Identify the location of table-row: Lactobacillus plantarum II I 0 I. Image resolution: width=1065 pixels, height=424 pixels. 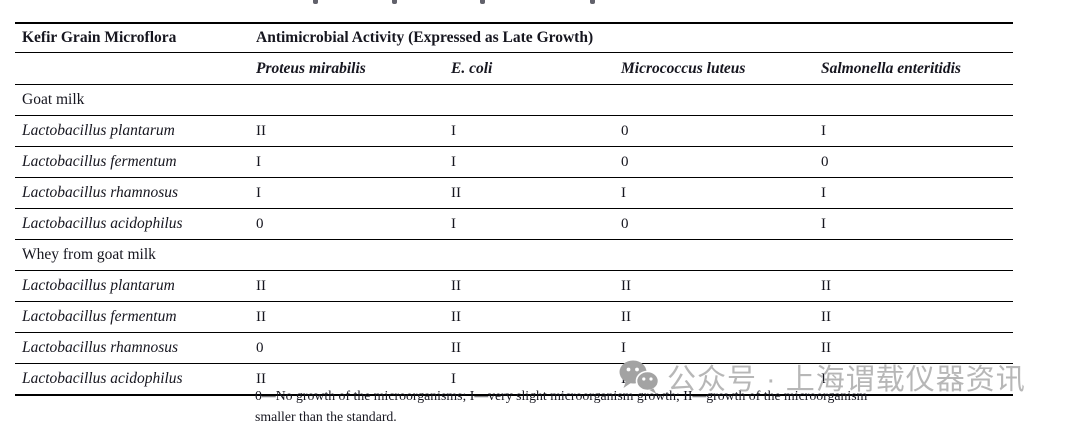
(514, 131).